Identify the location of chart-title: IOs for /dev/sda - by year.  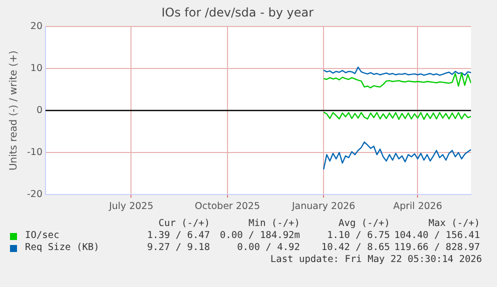
(237, 12).